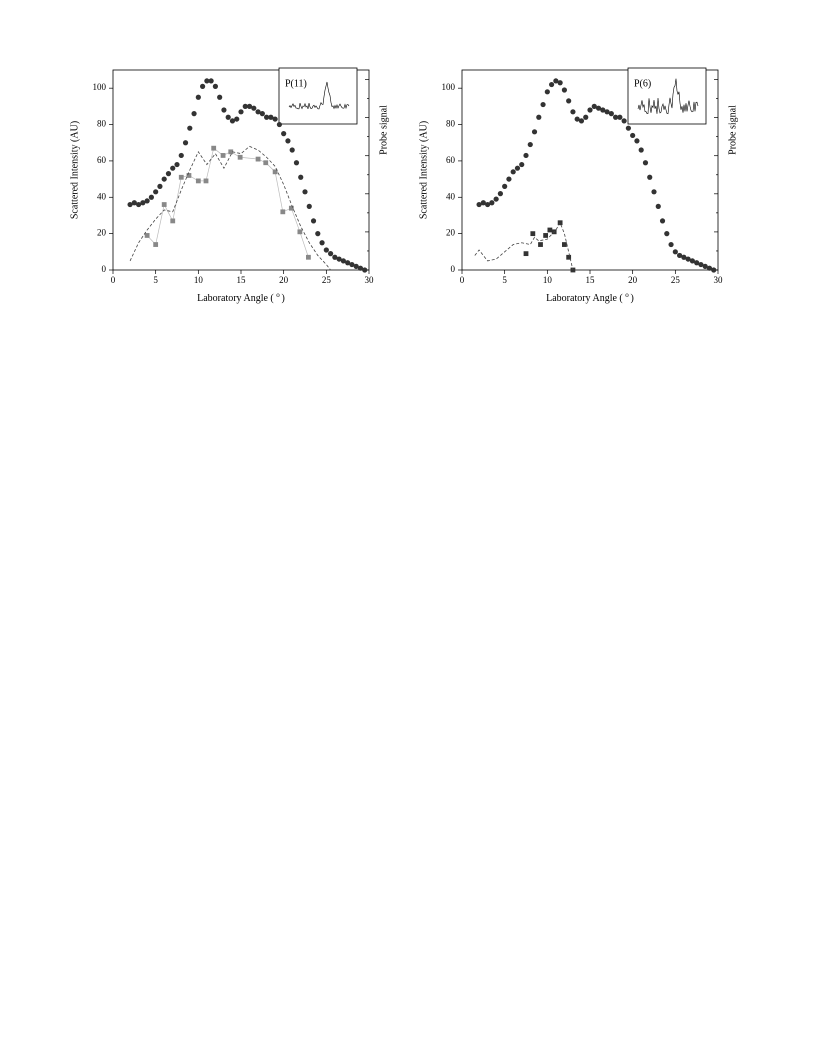 The height and width of the screenshot is (1061, 816). I want to click on x-tick-label: 30, so click(370, 280).